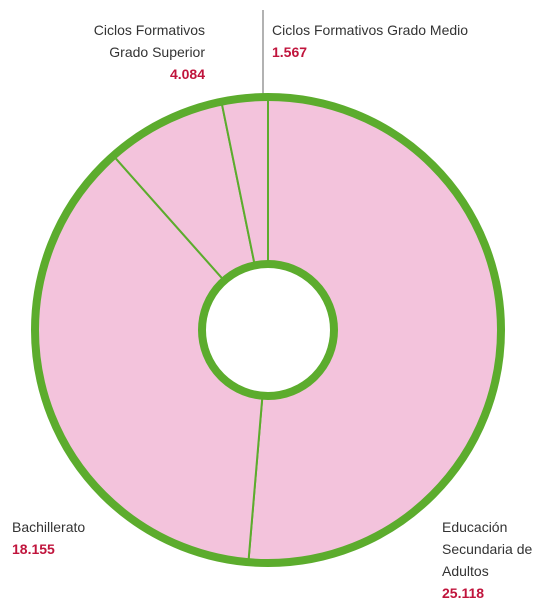 The height and width of the screenshot is (605, 536). Describe the element at coordinates (463, 593) in the screenshot. I see `value-label: 25.118` at that location.